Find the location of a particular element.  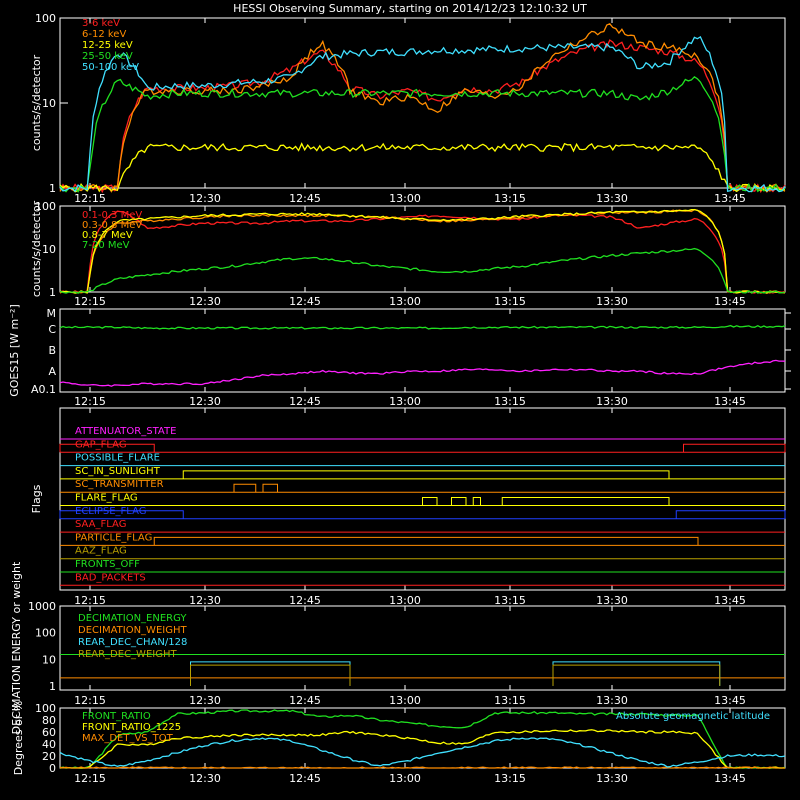

series-12-25-kev is located at coordinates (422, 167).